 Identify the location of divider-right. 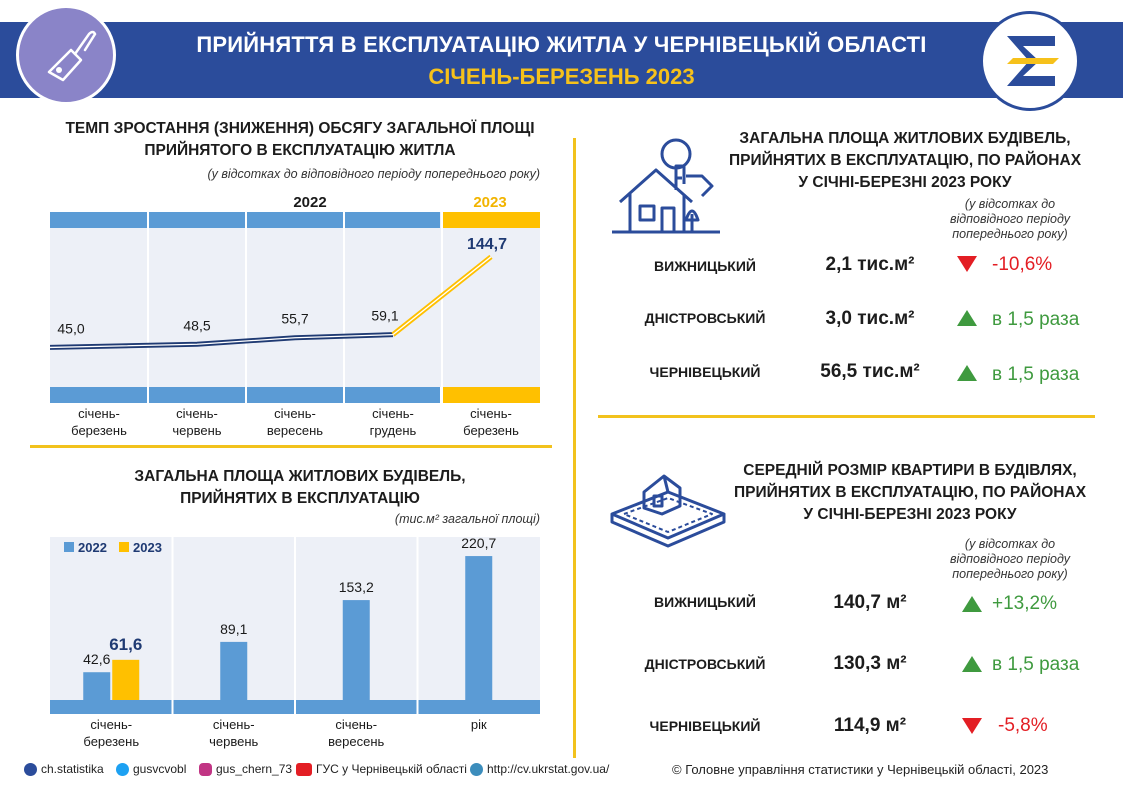
(846, 416).